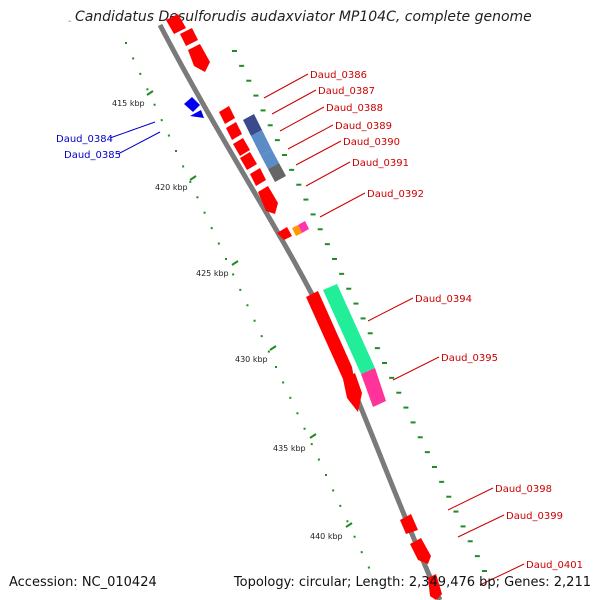 The image size is (600, 600). Describe the element at coordinates (338, 75) in the screenshot. I see `gene-label: Daud_0386` at that location.